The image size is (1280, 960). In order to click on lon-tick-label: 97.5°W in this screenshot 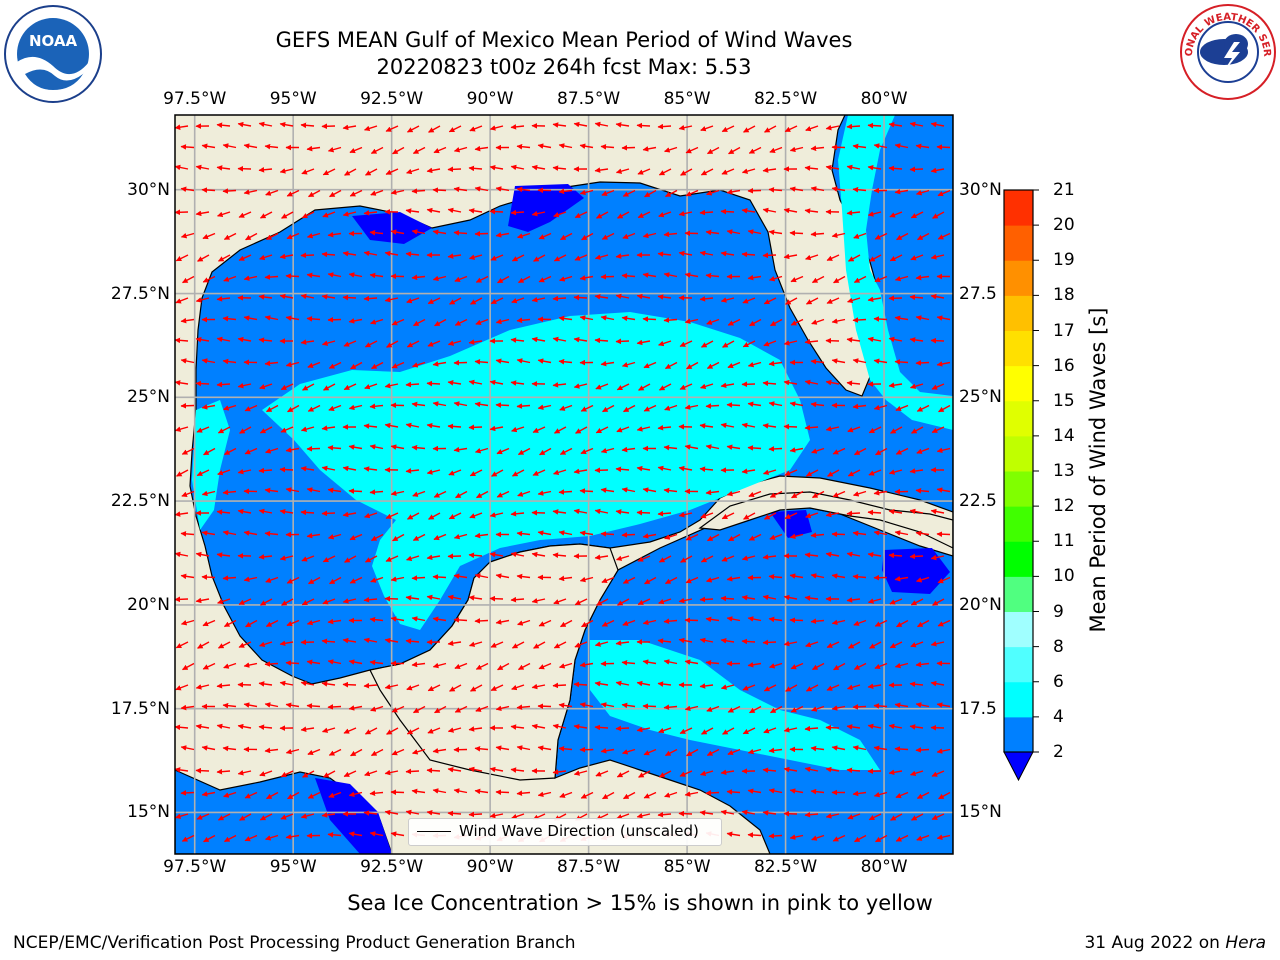, I will do `click(195, 99)`.